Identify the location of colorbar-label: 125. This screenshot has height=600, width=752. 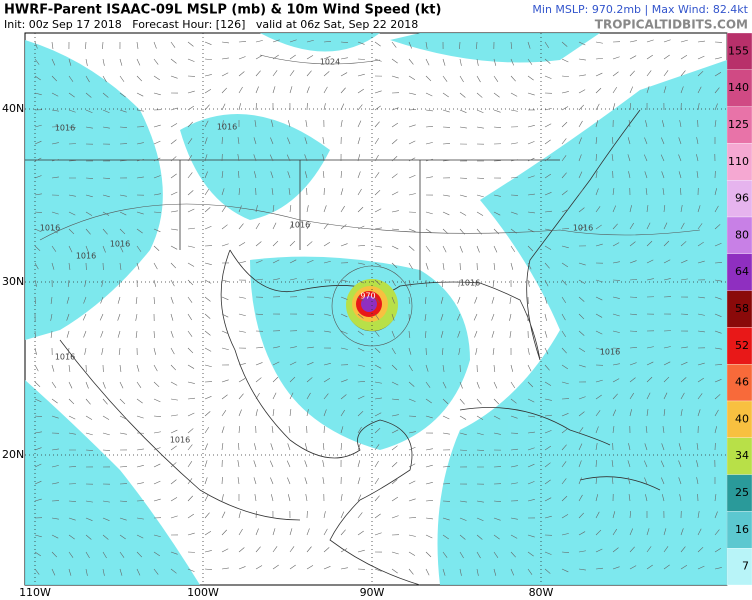
(738, 124).